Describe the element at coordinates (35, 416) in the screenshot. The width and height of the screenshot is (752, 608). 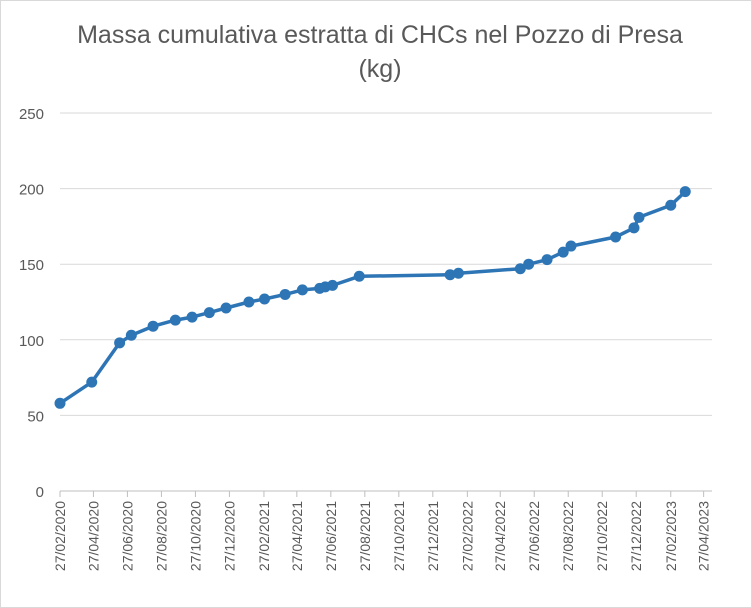
I see `y-tick-label: 50` at that location.